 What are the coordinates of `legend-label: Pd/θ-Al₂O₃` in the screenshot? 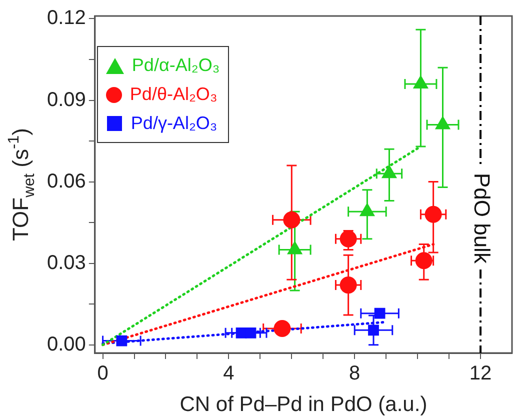 It's located at (174, 94).